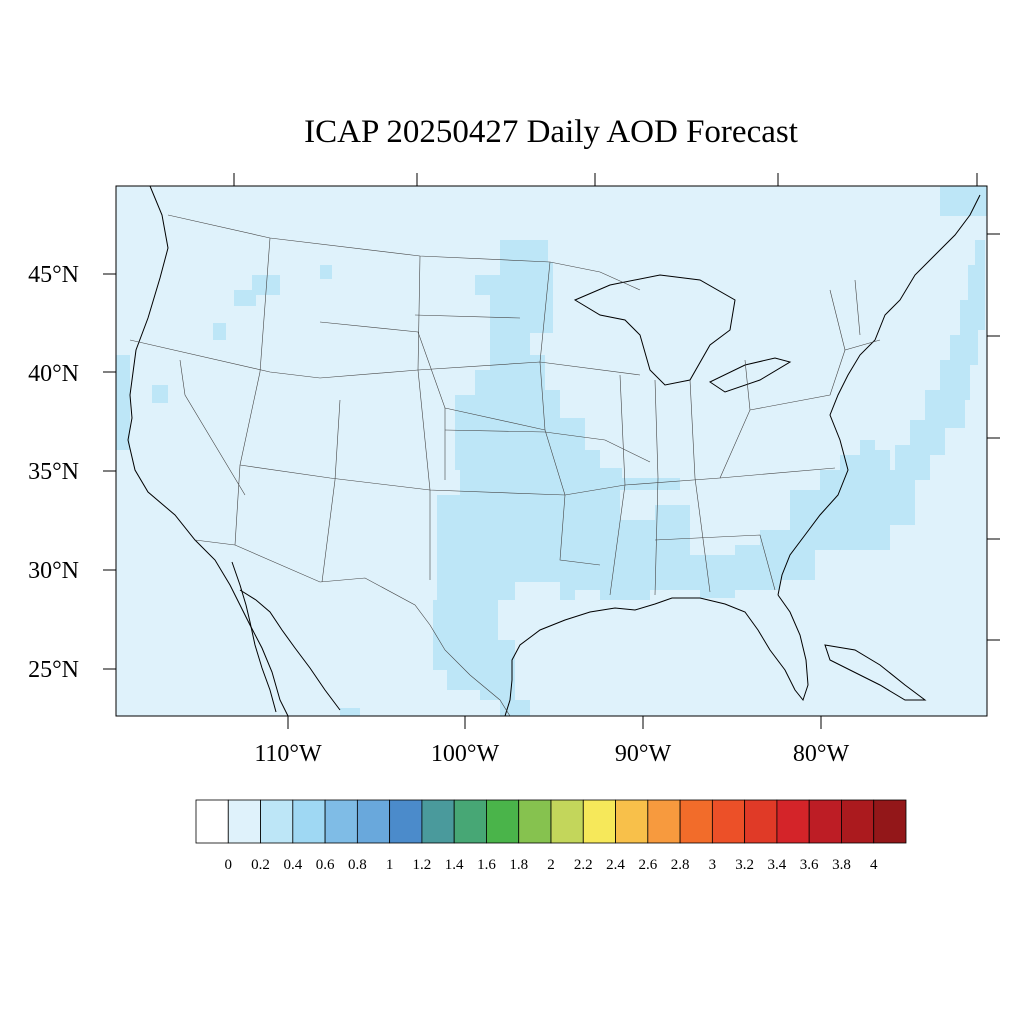 This screenshot has width=1024, height=1024. Describe the element at coordinates (841, 865) in the screenshot. I see `colorbar-label: 3.8` at that location.